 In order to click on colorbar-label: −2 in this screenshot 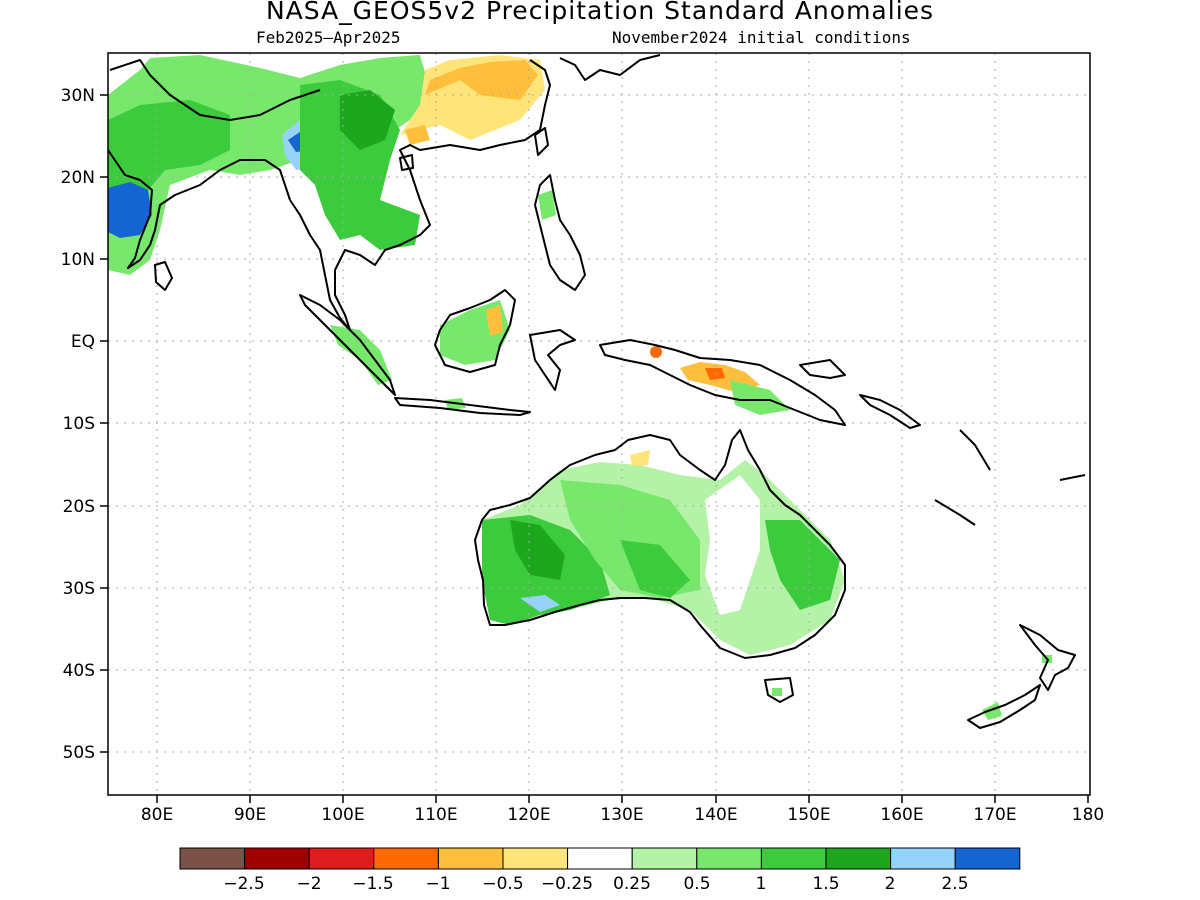, I will do `click(308, 884)`.